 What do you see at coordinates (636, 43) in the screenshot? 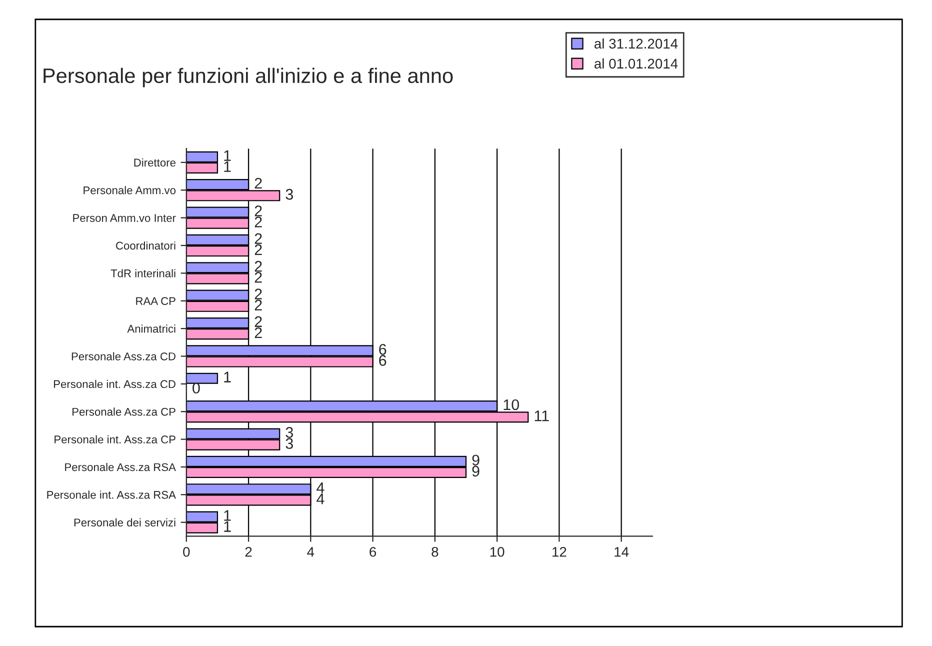
I see `legend-label: al 31.12.2014` at bounding box center [636, 43].